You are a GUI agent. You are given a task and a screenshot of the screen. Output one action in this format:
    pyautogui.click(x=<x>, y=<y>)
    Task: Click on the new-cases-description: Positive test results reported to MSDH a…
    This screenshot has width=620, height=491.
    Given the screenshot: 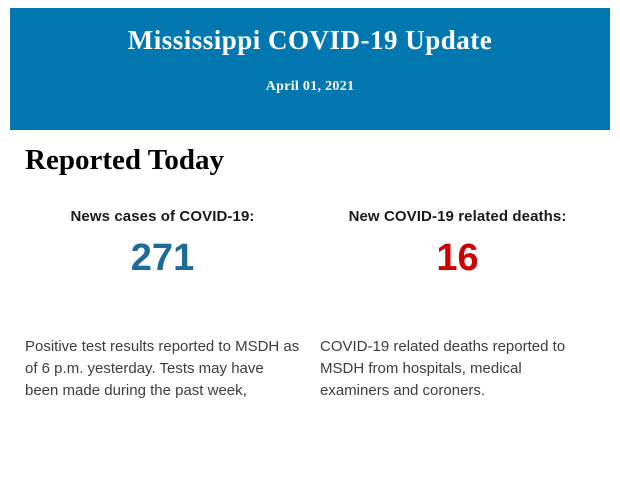 What is the action you would take?
    pyautogui.click(x=162, y=368)
    